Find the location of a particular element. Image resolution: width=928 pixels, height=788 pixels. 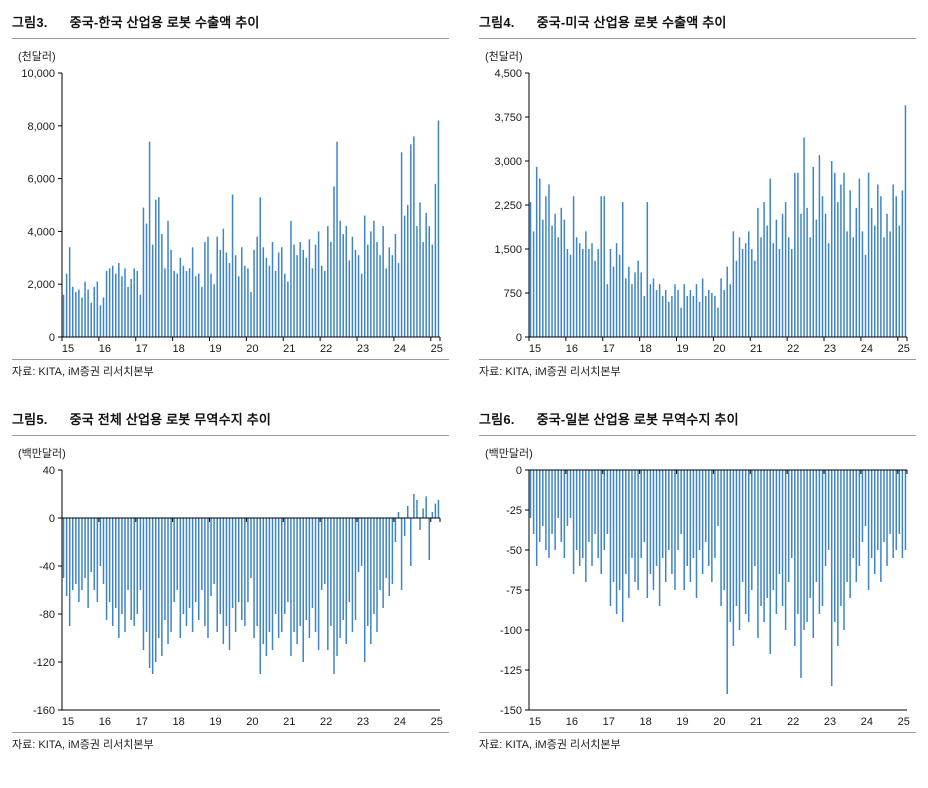

svg-text: 10,000 is located at coordinates (38, 74).